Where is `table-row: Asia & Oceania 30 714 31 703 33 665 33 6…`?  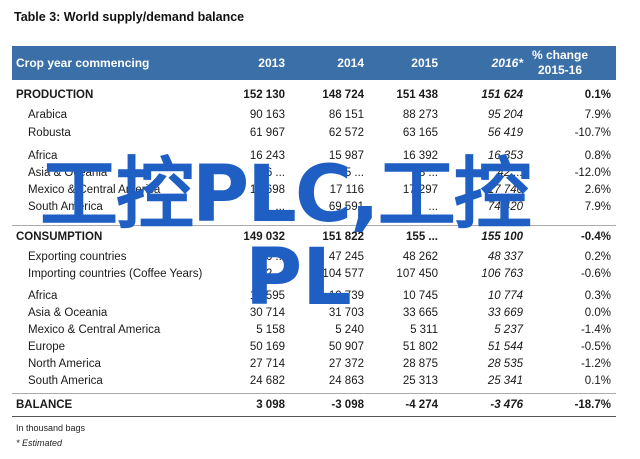 table-row: Asia & Oceania 30 714 31 703 33 665 33 6… is located at coordinates (319, 313).